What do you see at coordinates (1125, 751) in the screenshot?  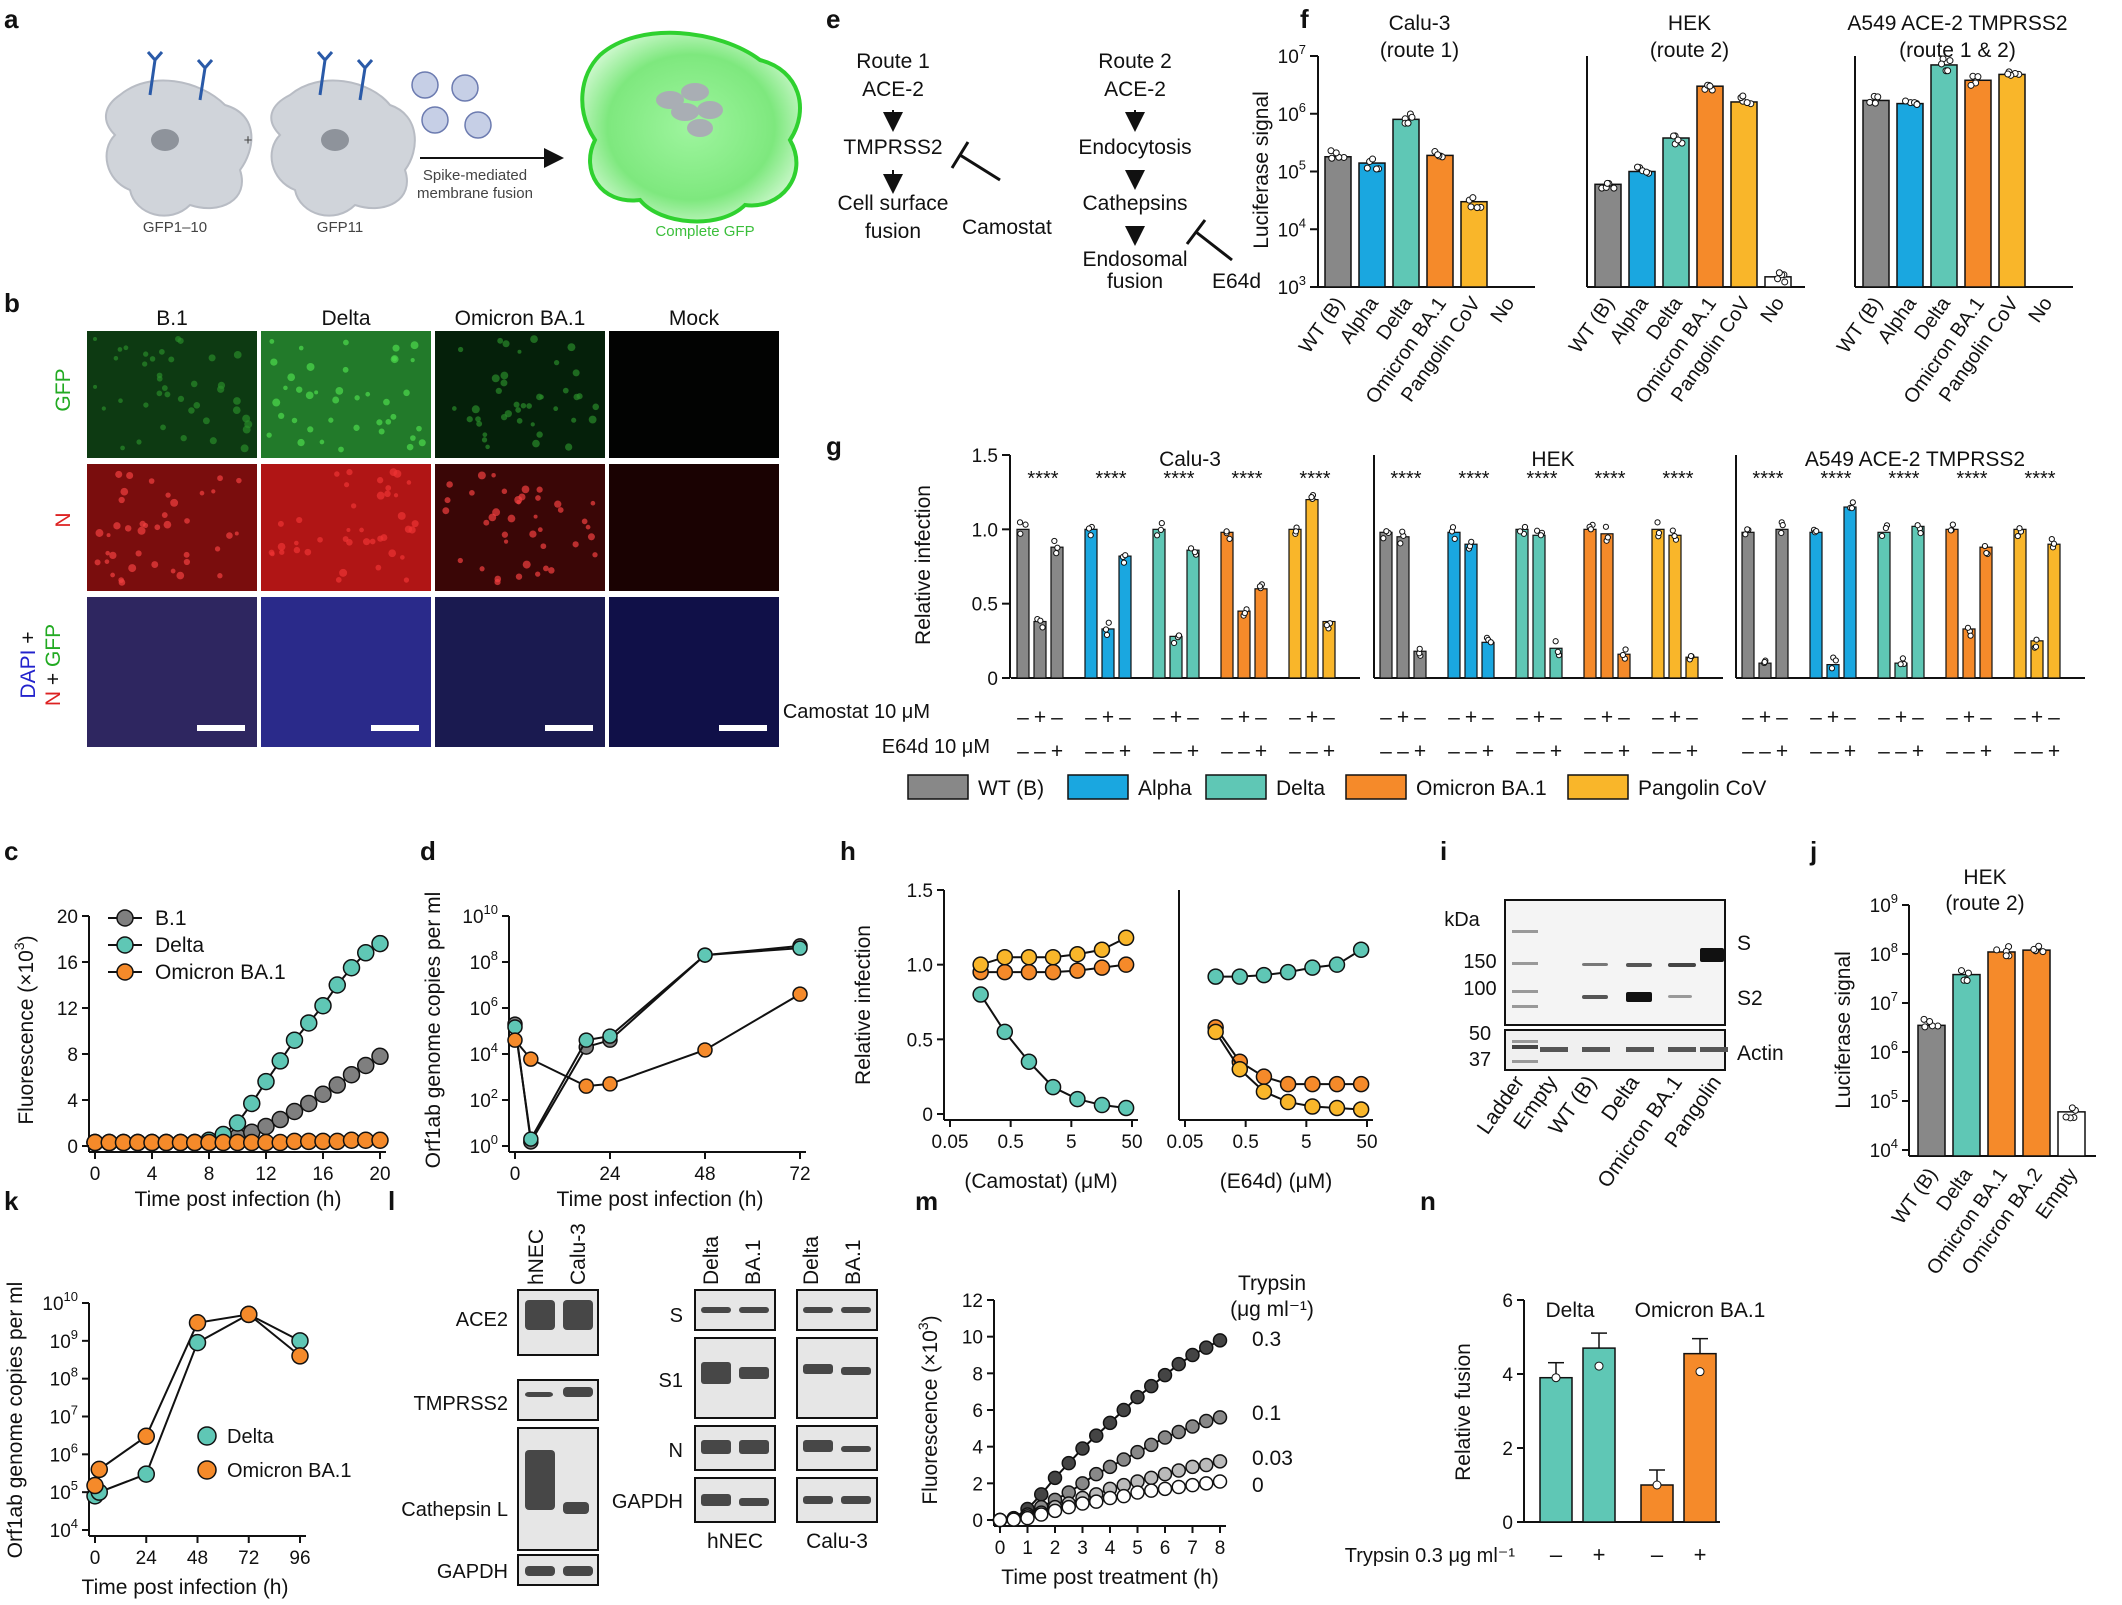 I see `e64d-sign: +` at bounding box center [1125, 751].